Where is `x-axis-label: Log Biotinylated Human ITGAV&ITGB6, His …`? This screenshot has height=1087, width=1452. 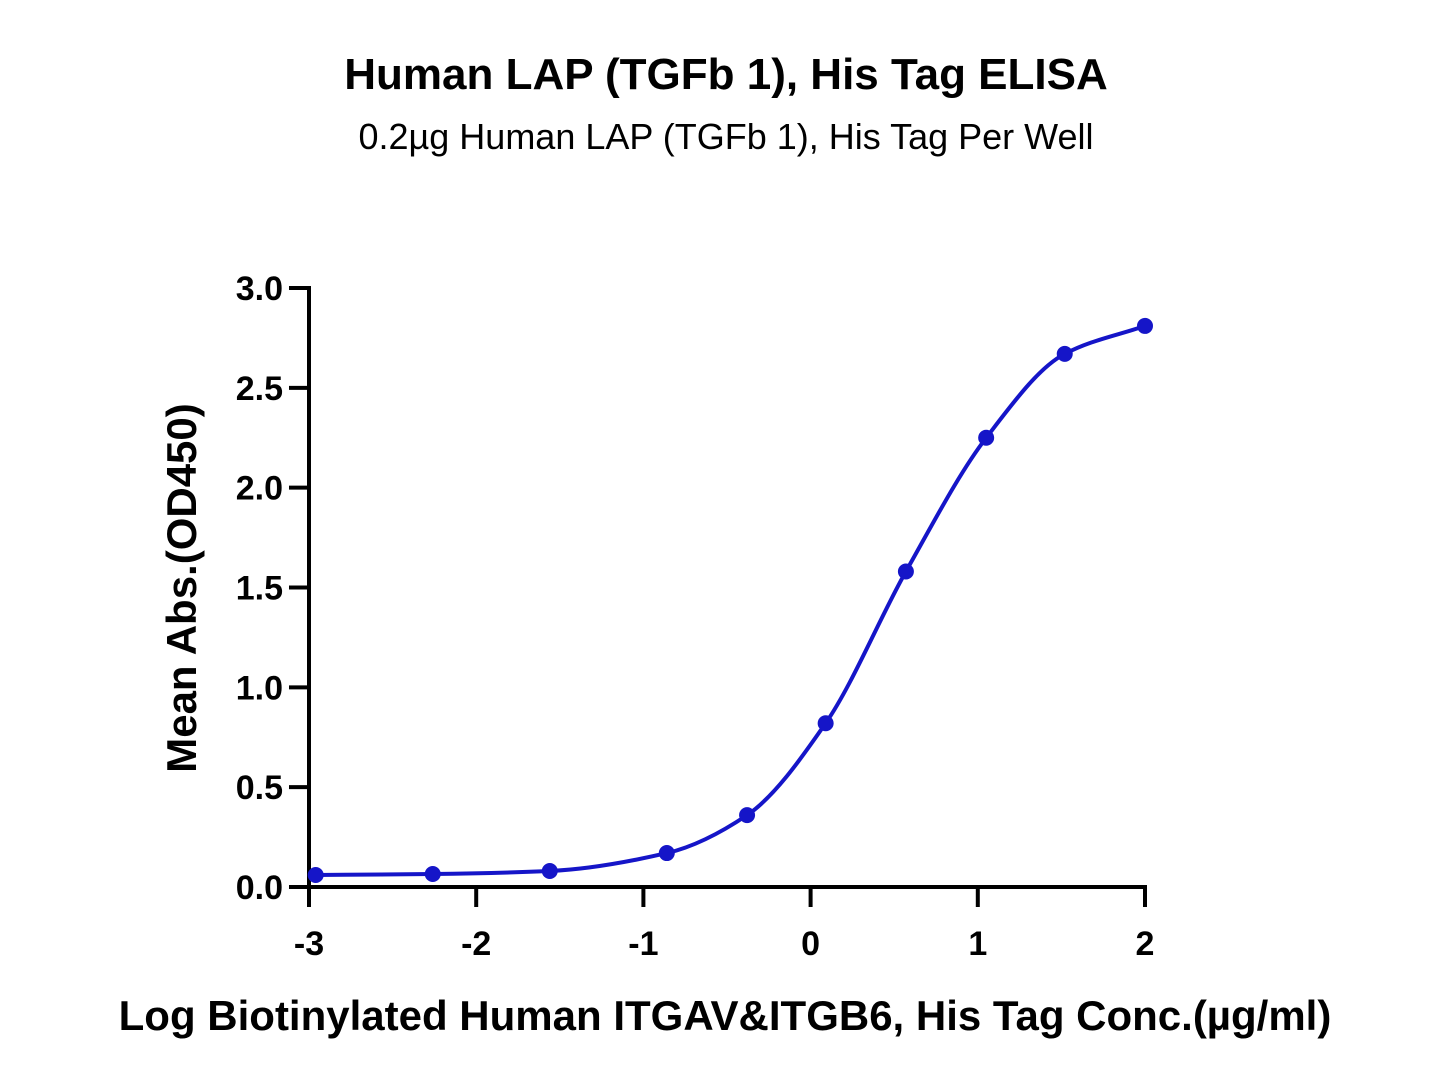
x-axis-label: Log Biotinylated Human ITGAV&ITGB6, His … is located at coordinates (725, 1015).